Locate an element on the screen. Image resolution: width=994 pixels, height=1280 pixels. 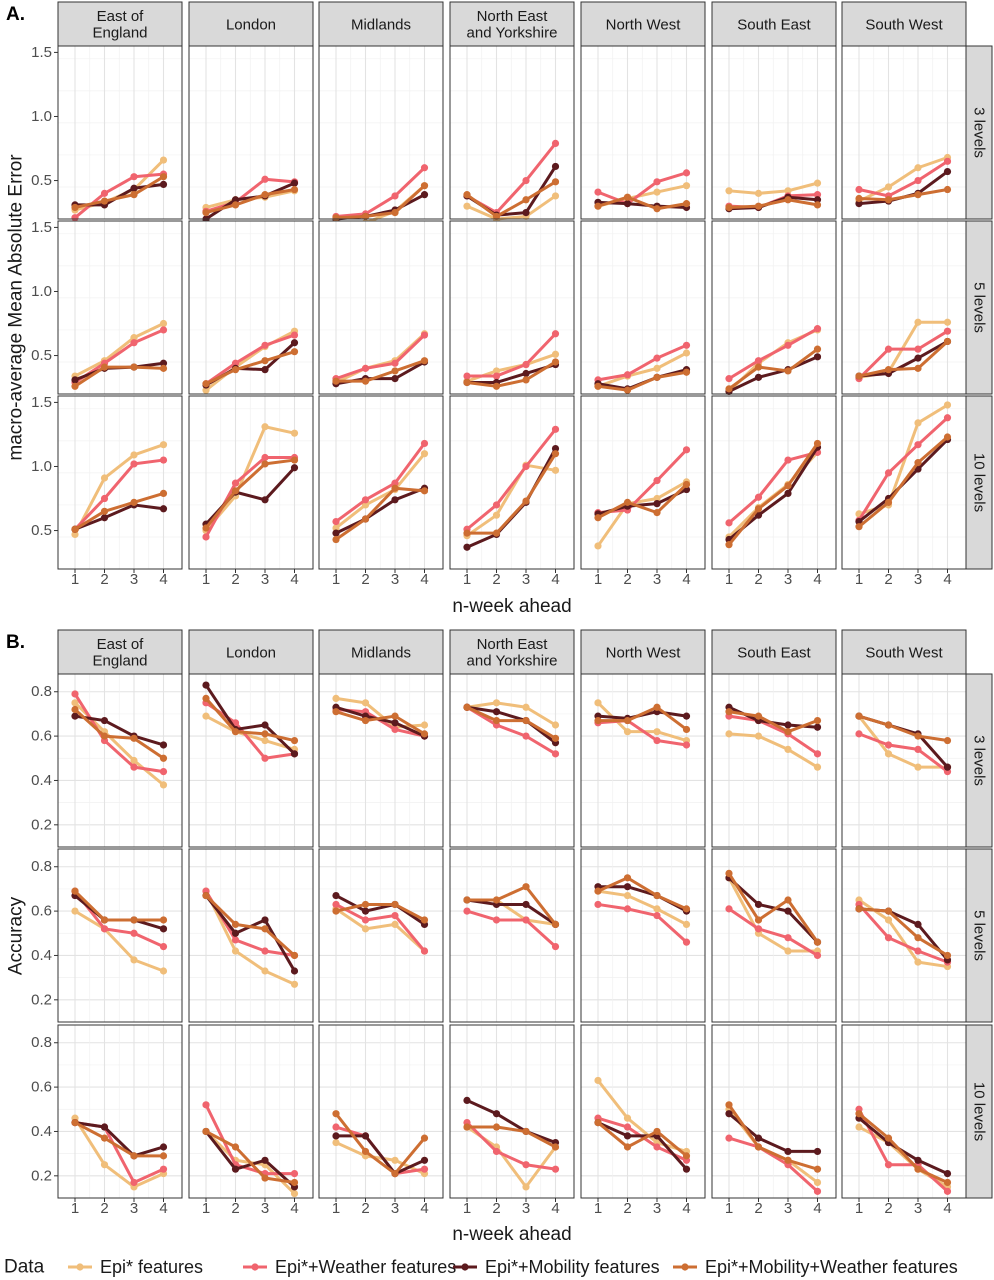
y-tick-label: 0.2 is located at coordinates (41, 999).